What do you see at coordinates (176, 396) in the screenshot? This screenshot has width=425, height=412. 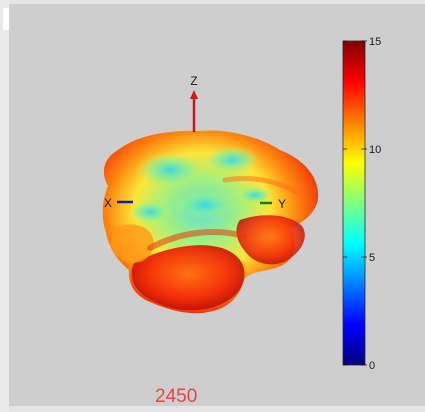 I see `frame-counter: 2450` at bounding box center [176, 396].